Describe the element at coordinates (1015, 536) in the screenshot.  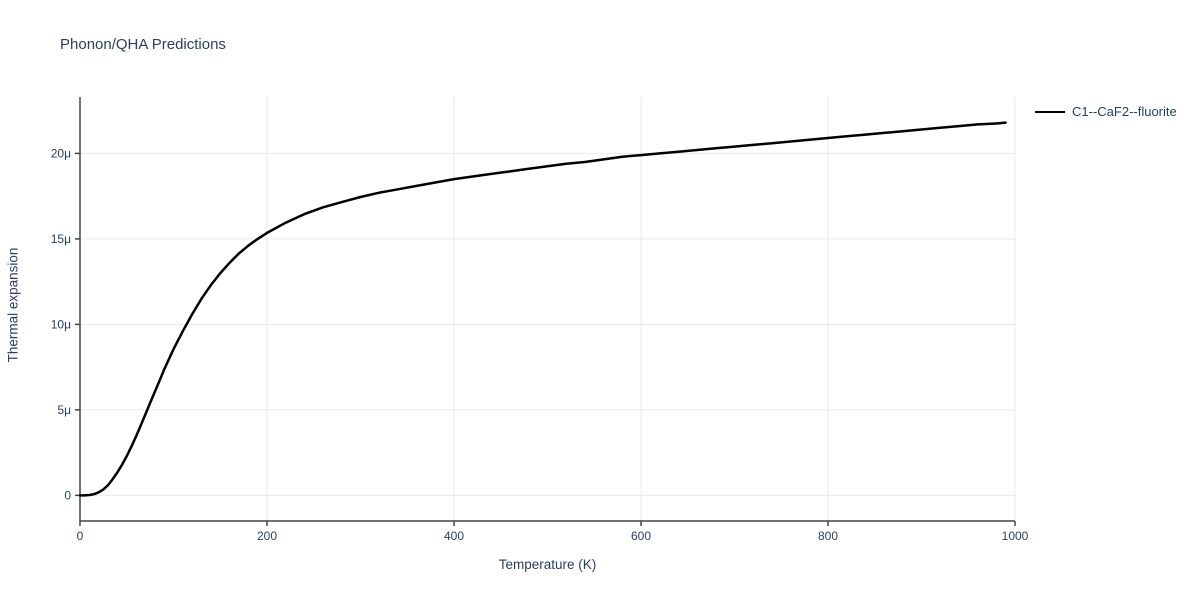
I see `x-tick-label: 1000` at that location.